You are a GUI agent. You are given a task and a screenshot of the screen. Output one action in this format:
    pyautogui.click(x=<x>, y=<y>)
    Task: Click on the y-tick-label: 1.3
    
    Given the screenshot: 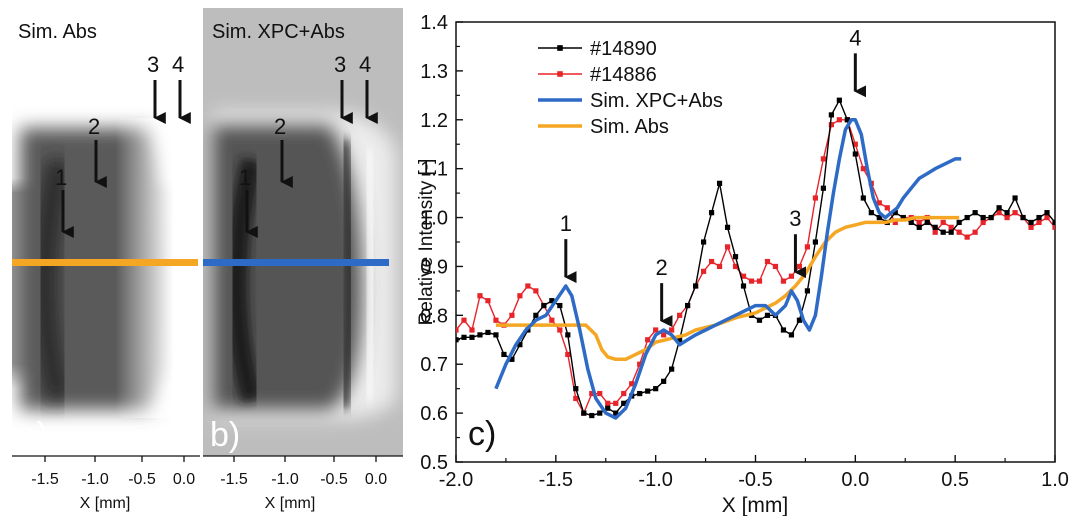 What is the action you would take?
    pyautogui.click(x=434, y=72)
    